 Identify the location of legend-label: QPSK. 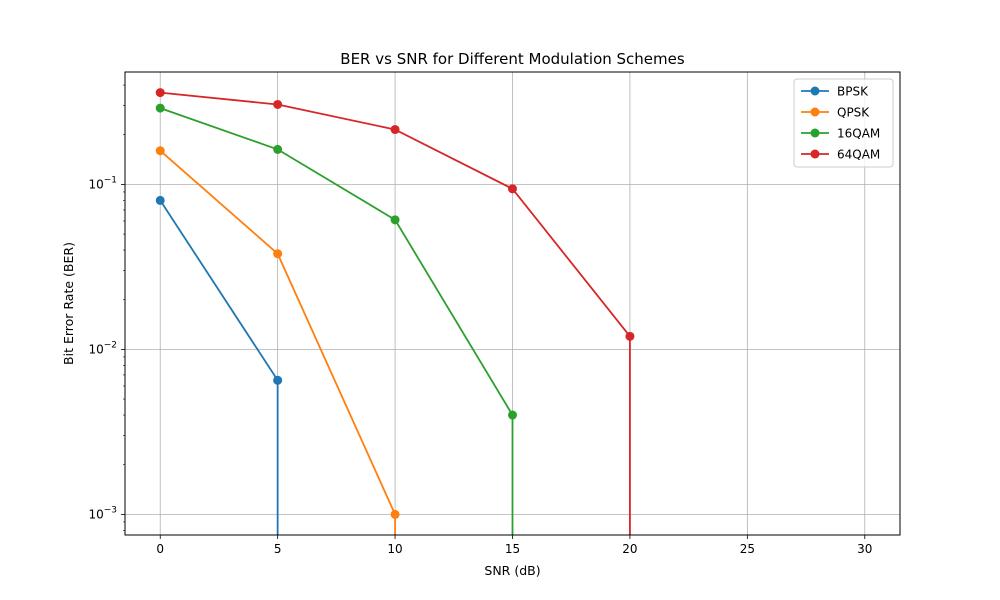
(853, 113).